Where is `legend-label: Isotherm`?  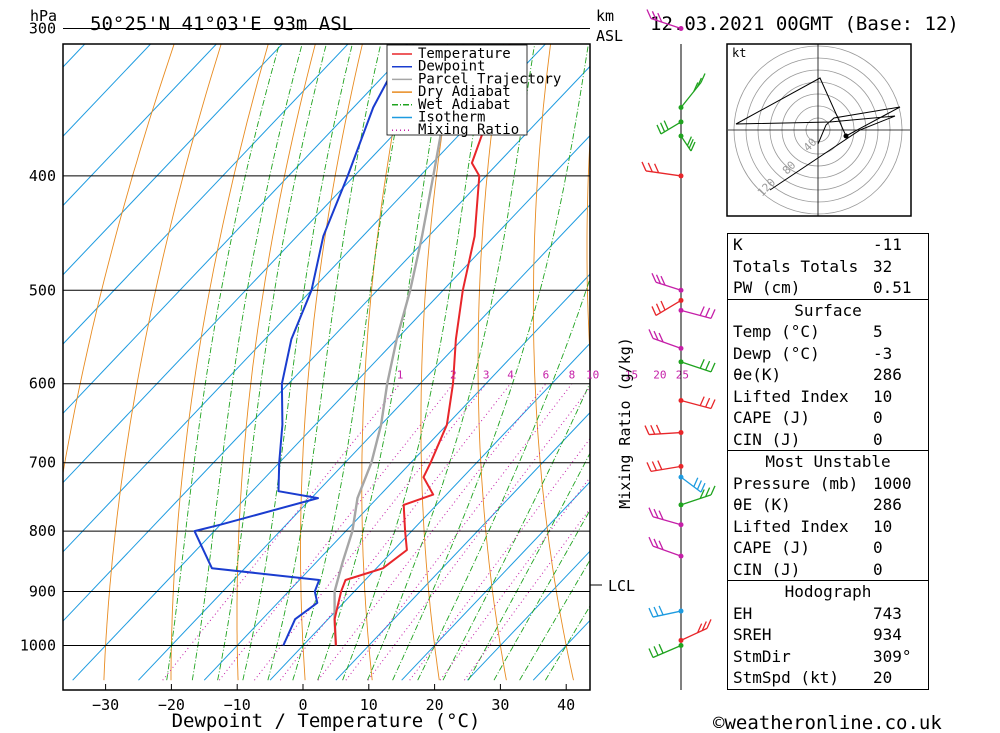 legend-label: Isotherm is located at coordinates (451, 118).